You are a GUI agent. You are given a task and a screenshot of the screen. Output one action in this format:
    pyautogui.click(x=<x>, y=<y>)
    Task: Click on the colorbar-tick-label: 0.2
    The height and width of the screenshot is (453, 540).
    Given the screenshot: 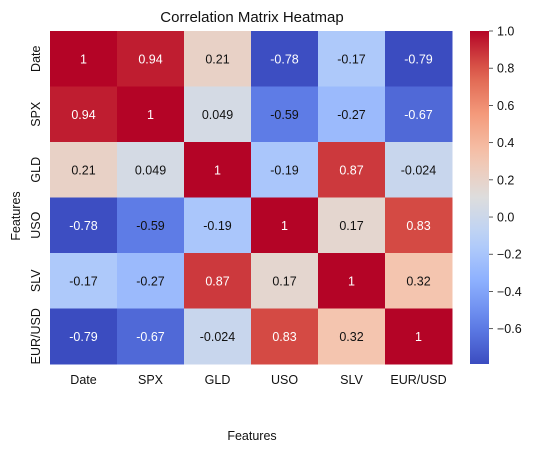 What is the action you would take?
    pyautogui.click(x=505, y=180)
    